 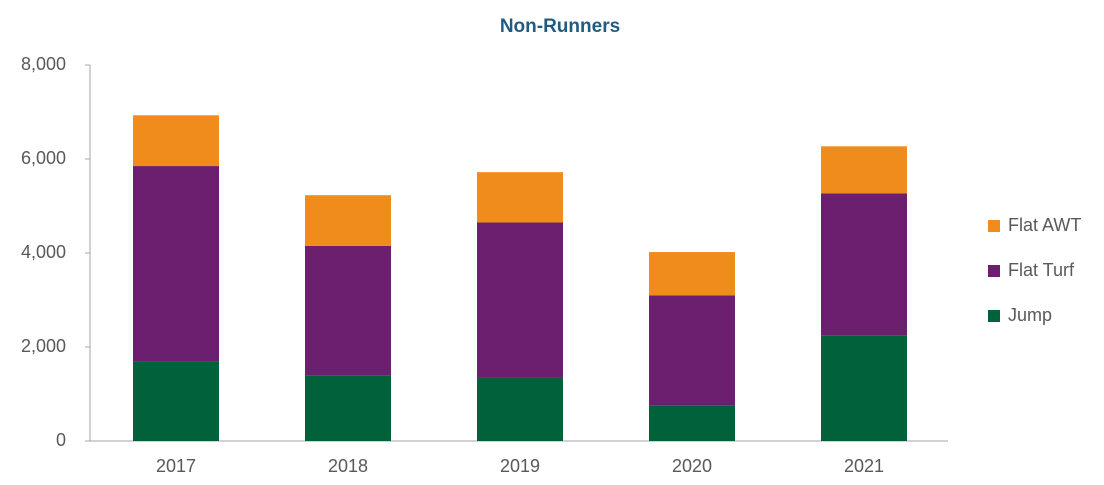 I want to click on y-tick-label: 2,000, so click(x=43, y=346).